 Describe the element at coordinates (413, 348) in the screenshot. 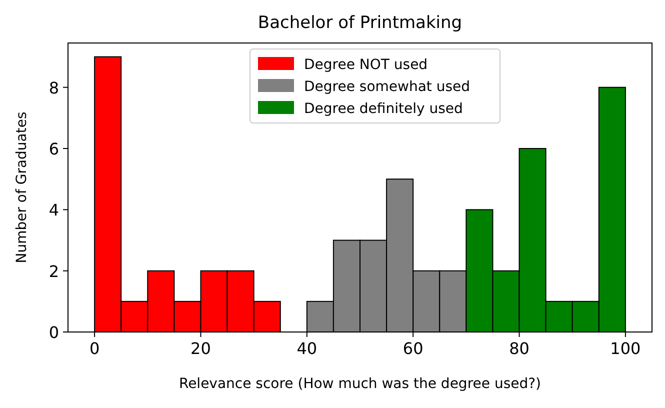

I see `x-tick-label: 60` at that location.